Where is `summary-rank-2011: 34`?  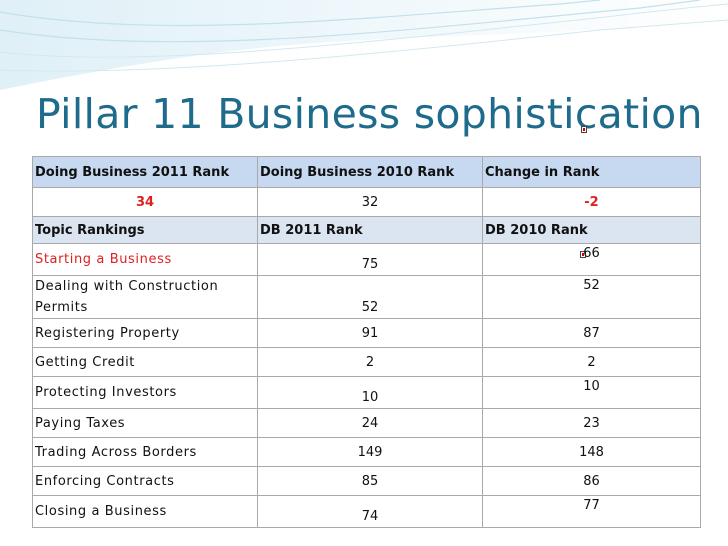
summary-rank-2011: 34 is located at coordinates (145, 202).